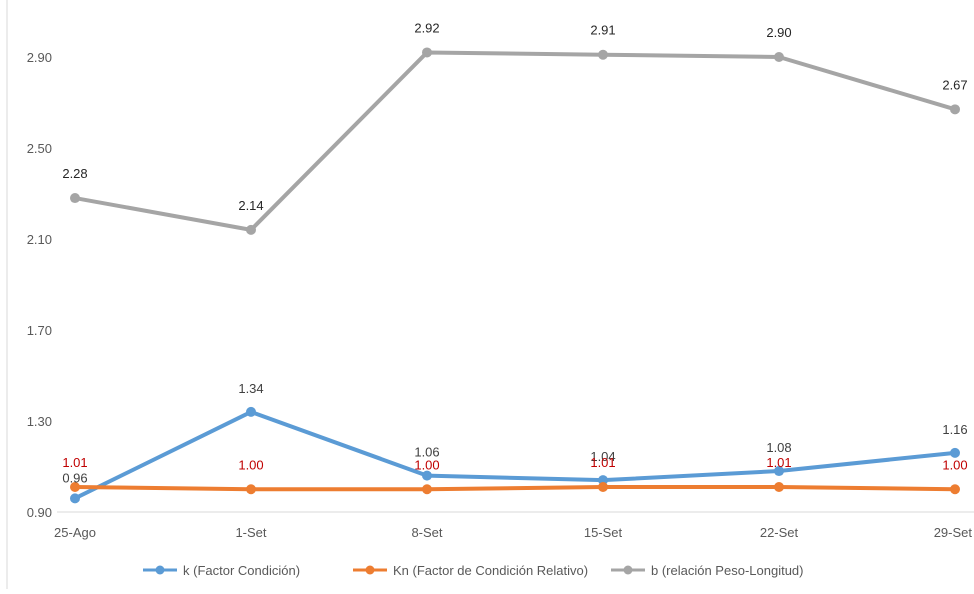  Describe the element at coordinates (426, 27) in the screenshot. I see `data-label: 2.92` at that location.